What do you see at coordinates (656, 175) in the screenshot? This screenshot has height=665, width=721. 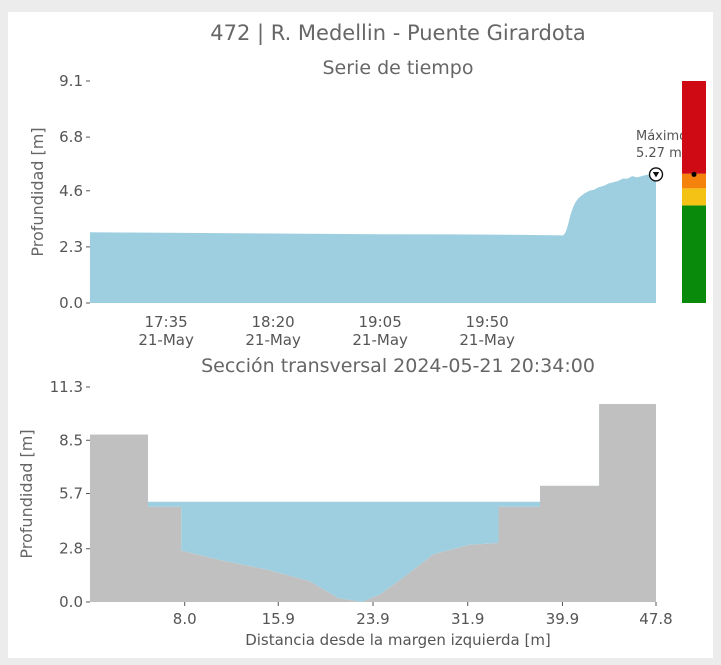 I see `max-marker-arrow` at bounding box center [656, 175].